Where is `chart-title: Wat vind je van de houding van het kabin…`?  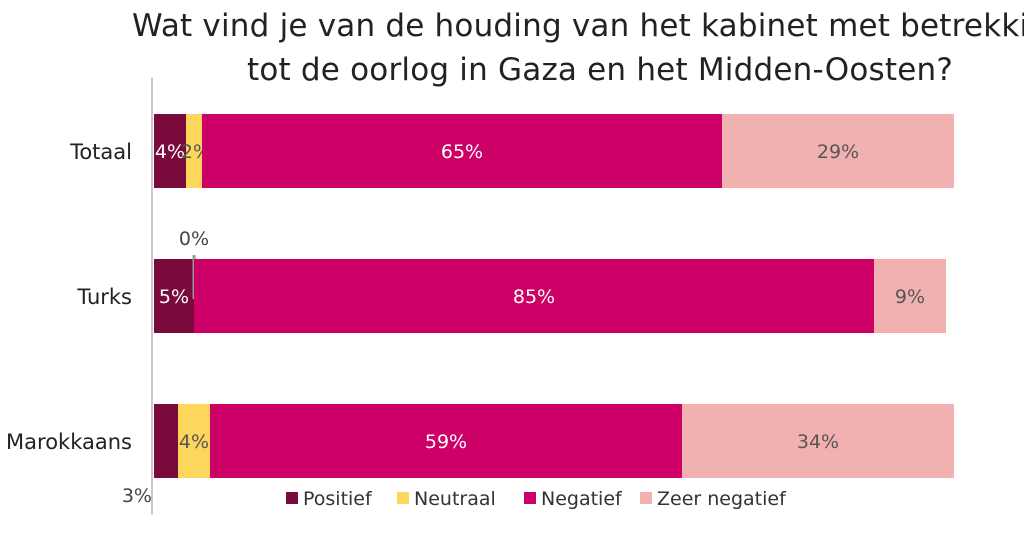
chart-title: Wat vind je van de houding van het kabin… is located at coordinates (562, 48).